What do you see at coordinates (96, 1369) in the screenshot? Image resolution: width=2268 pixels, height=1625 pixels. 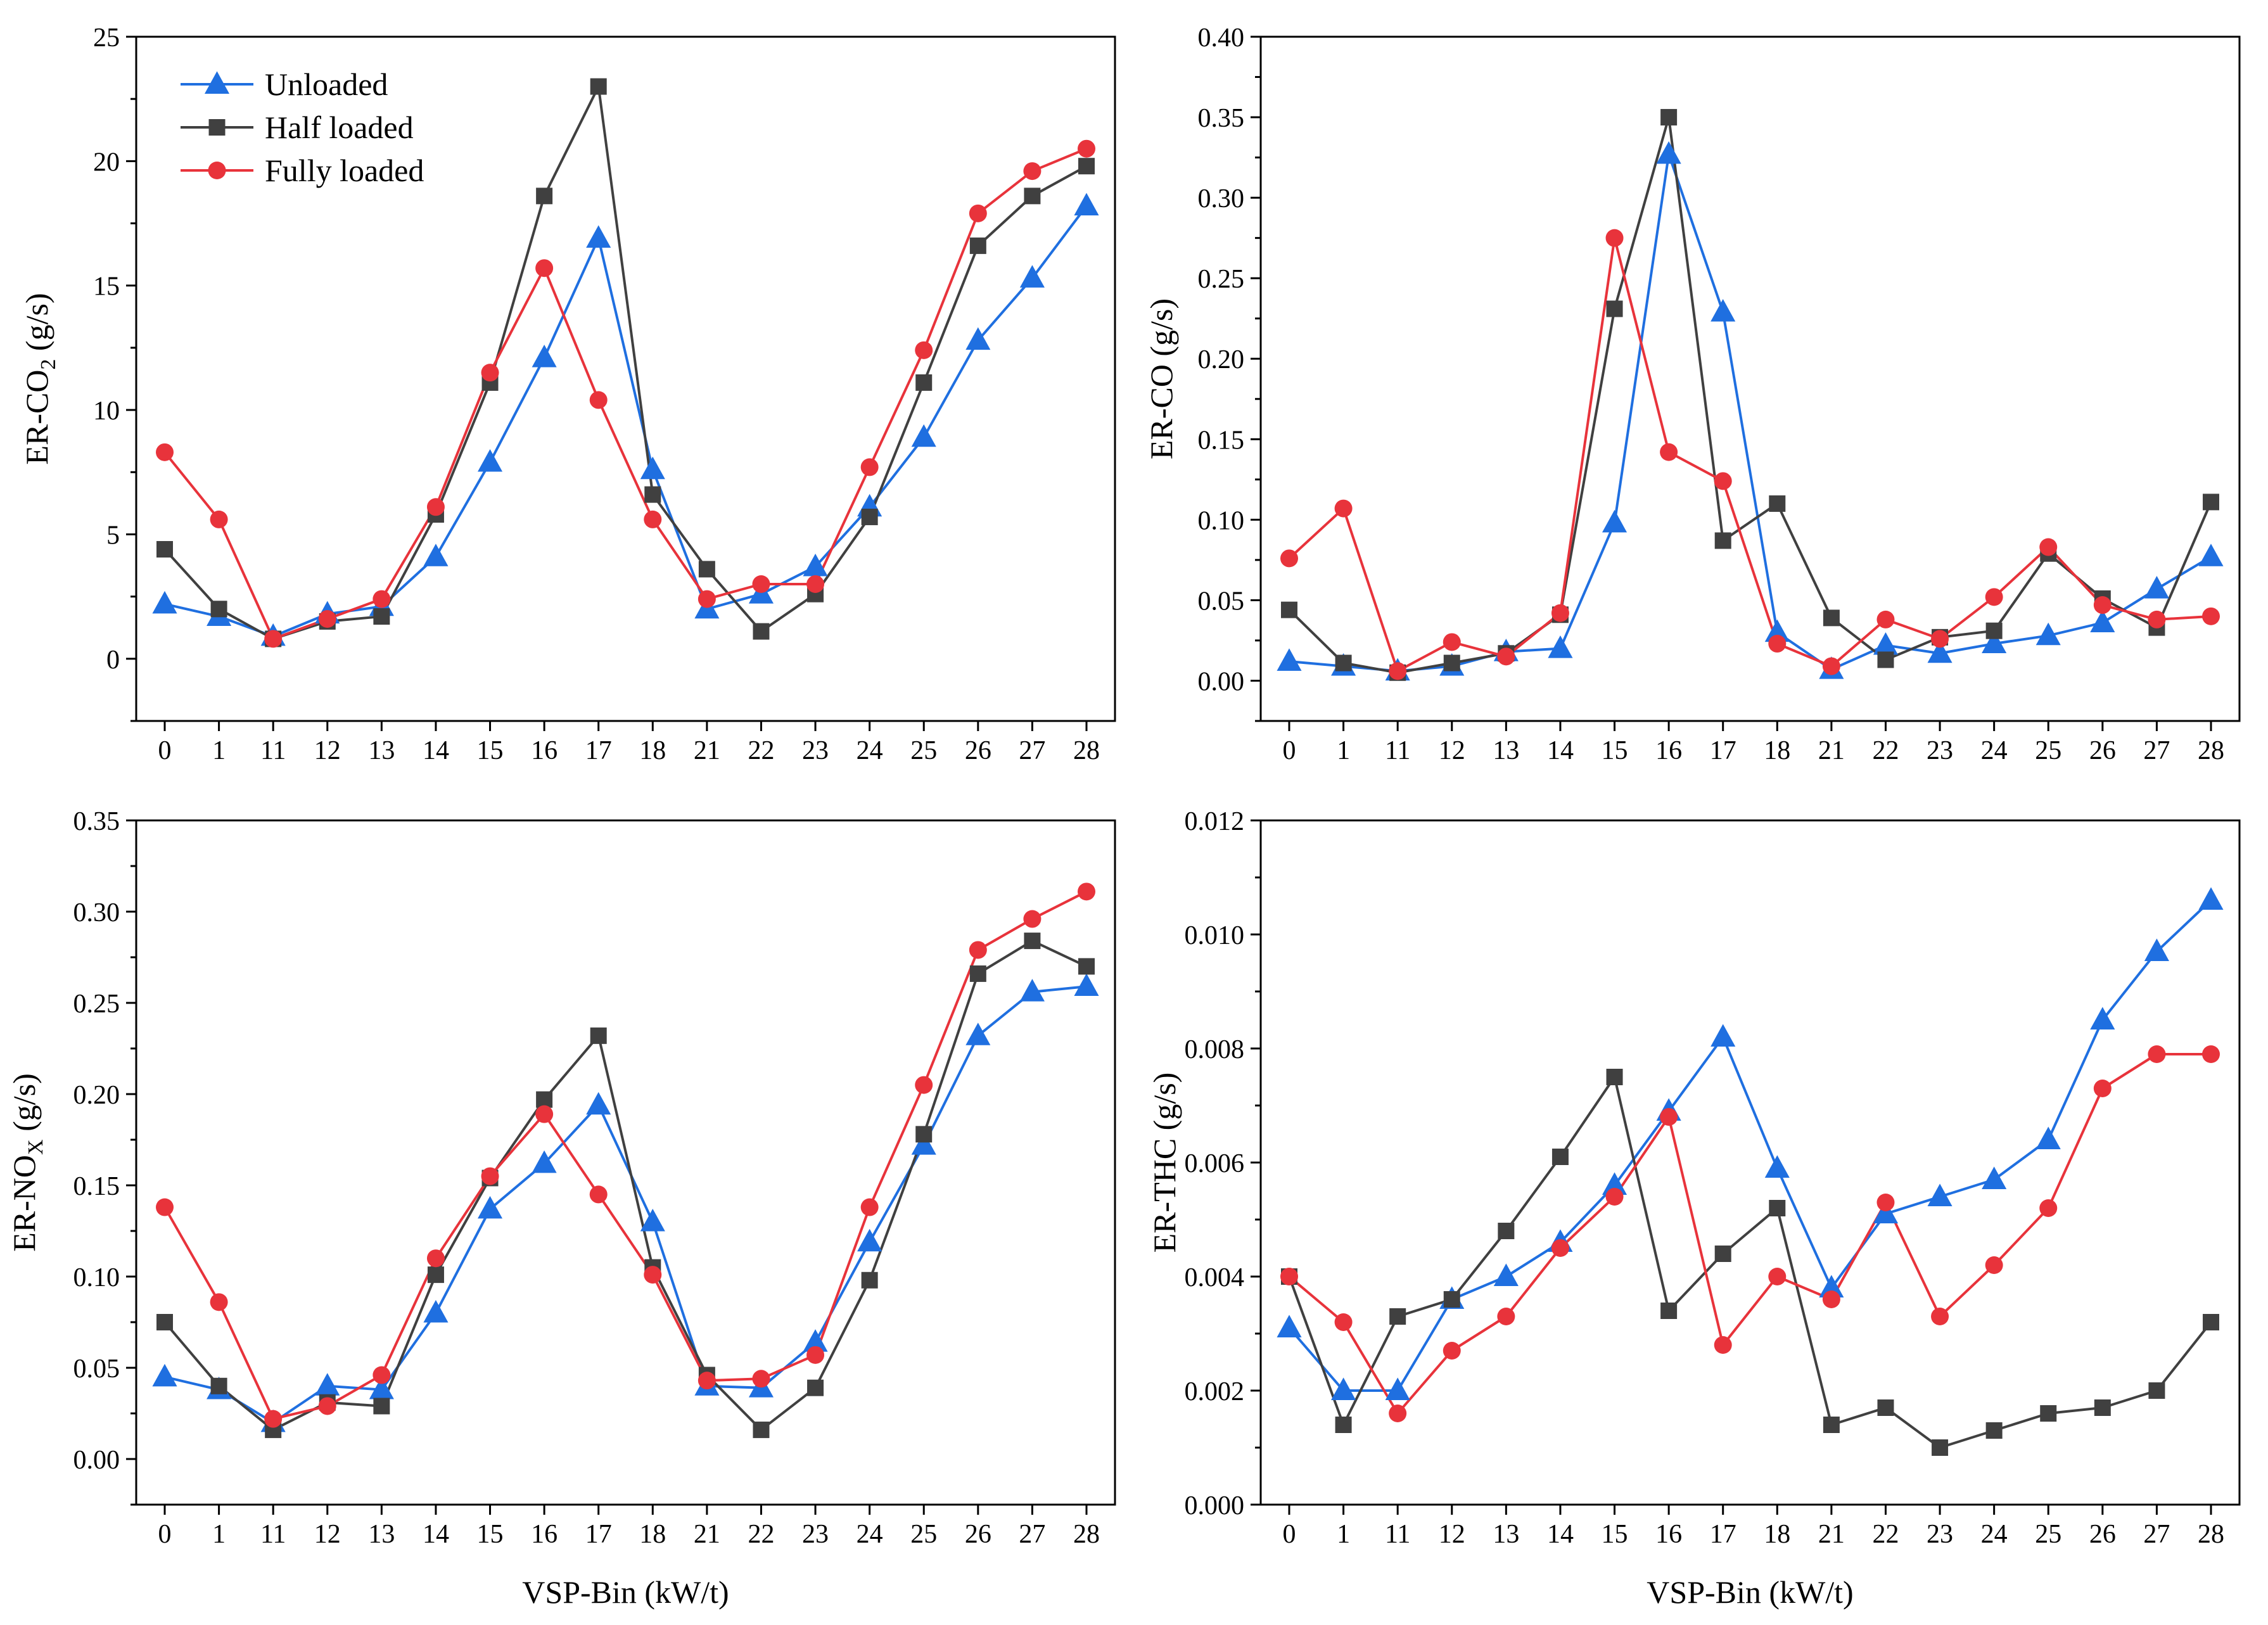 I see `y-tick-label: 0.05` at bounding box center [96, 1369].